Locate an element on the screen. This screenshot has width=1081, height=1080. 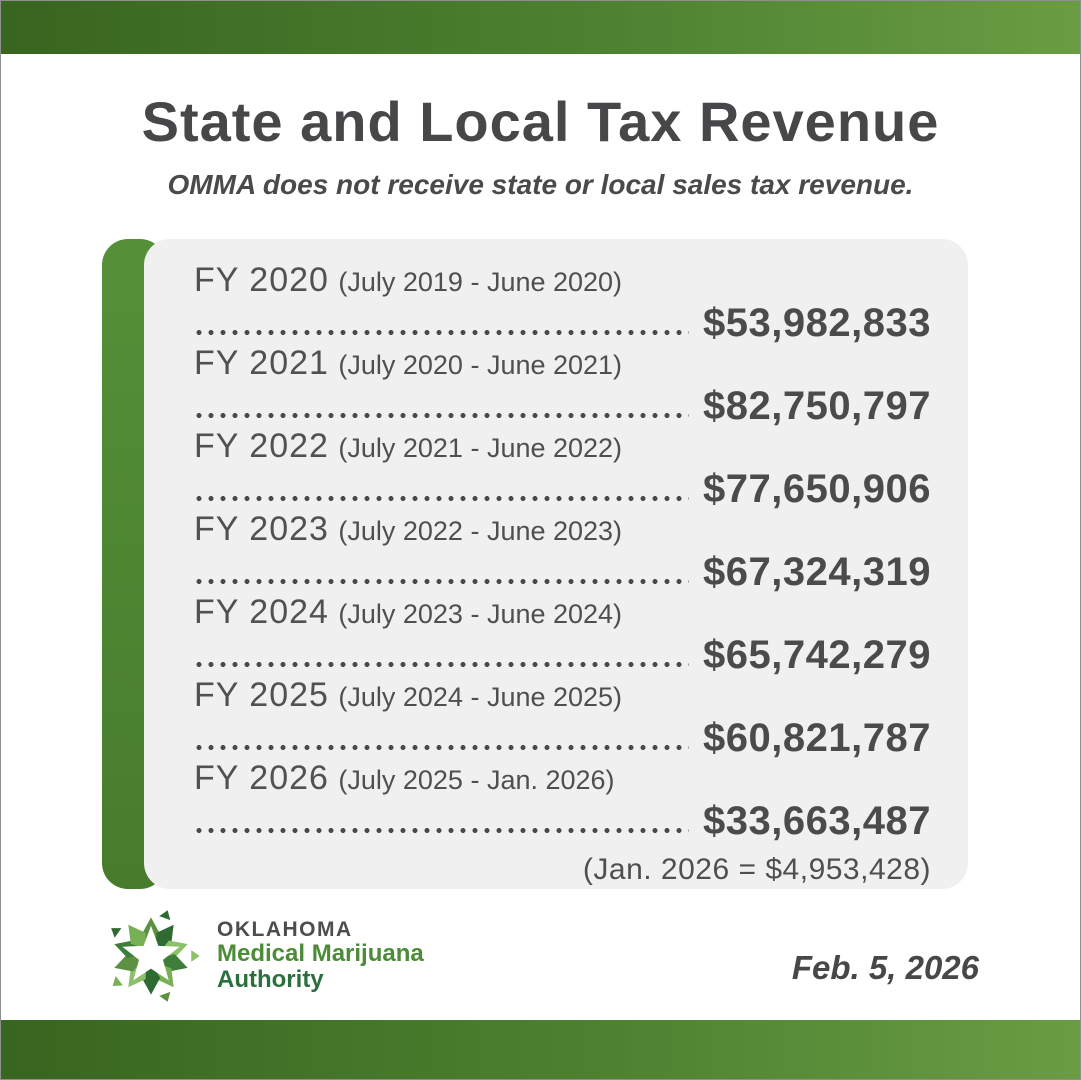
revenue-amount: $77,650,906 is located at coordinates (817, 489).